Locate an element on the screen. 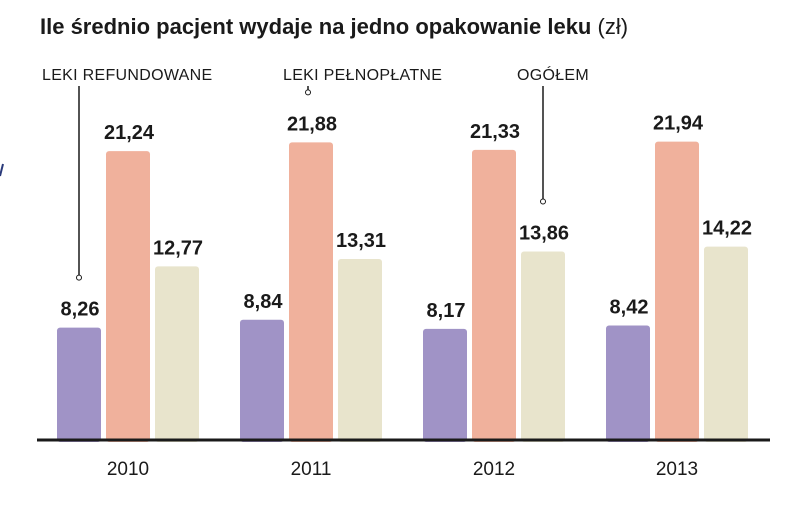 The image size is (805, 509). data-label-s1-2012: 21,33 is located at coordinates (495, 132).